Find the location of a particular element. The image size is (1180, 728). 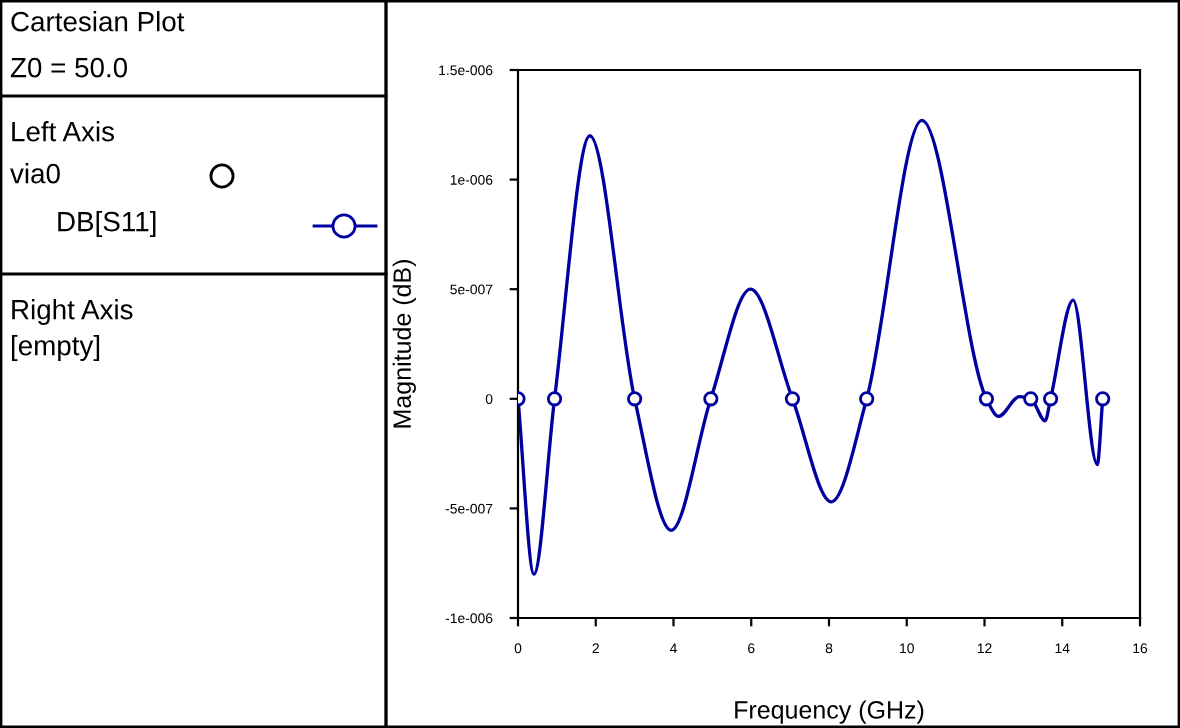

text: Left Axis is located at coordinates (63, 131).